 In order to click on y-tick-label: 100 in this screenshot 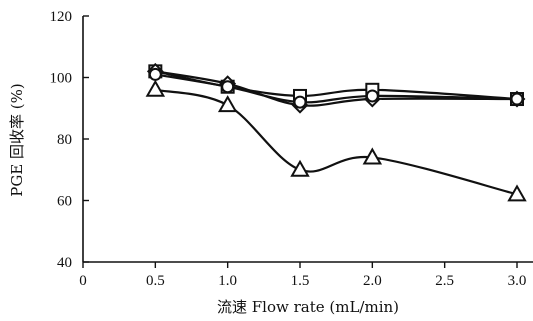, I will do `click(61, 79)`.